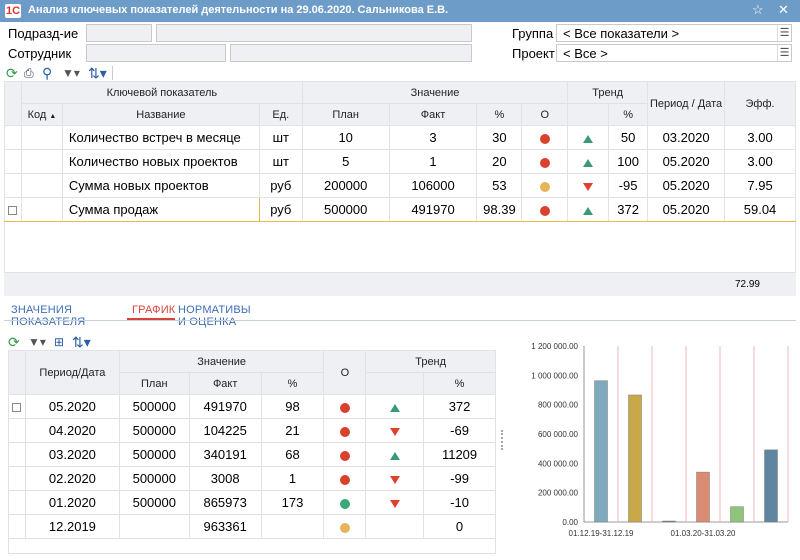 Image resolution: width=800 pixels, height=560 pixels. I want to click on project-value: < Все >, so click(585, 53).